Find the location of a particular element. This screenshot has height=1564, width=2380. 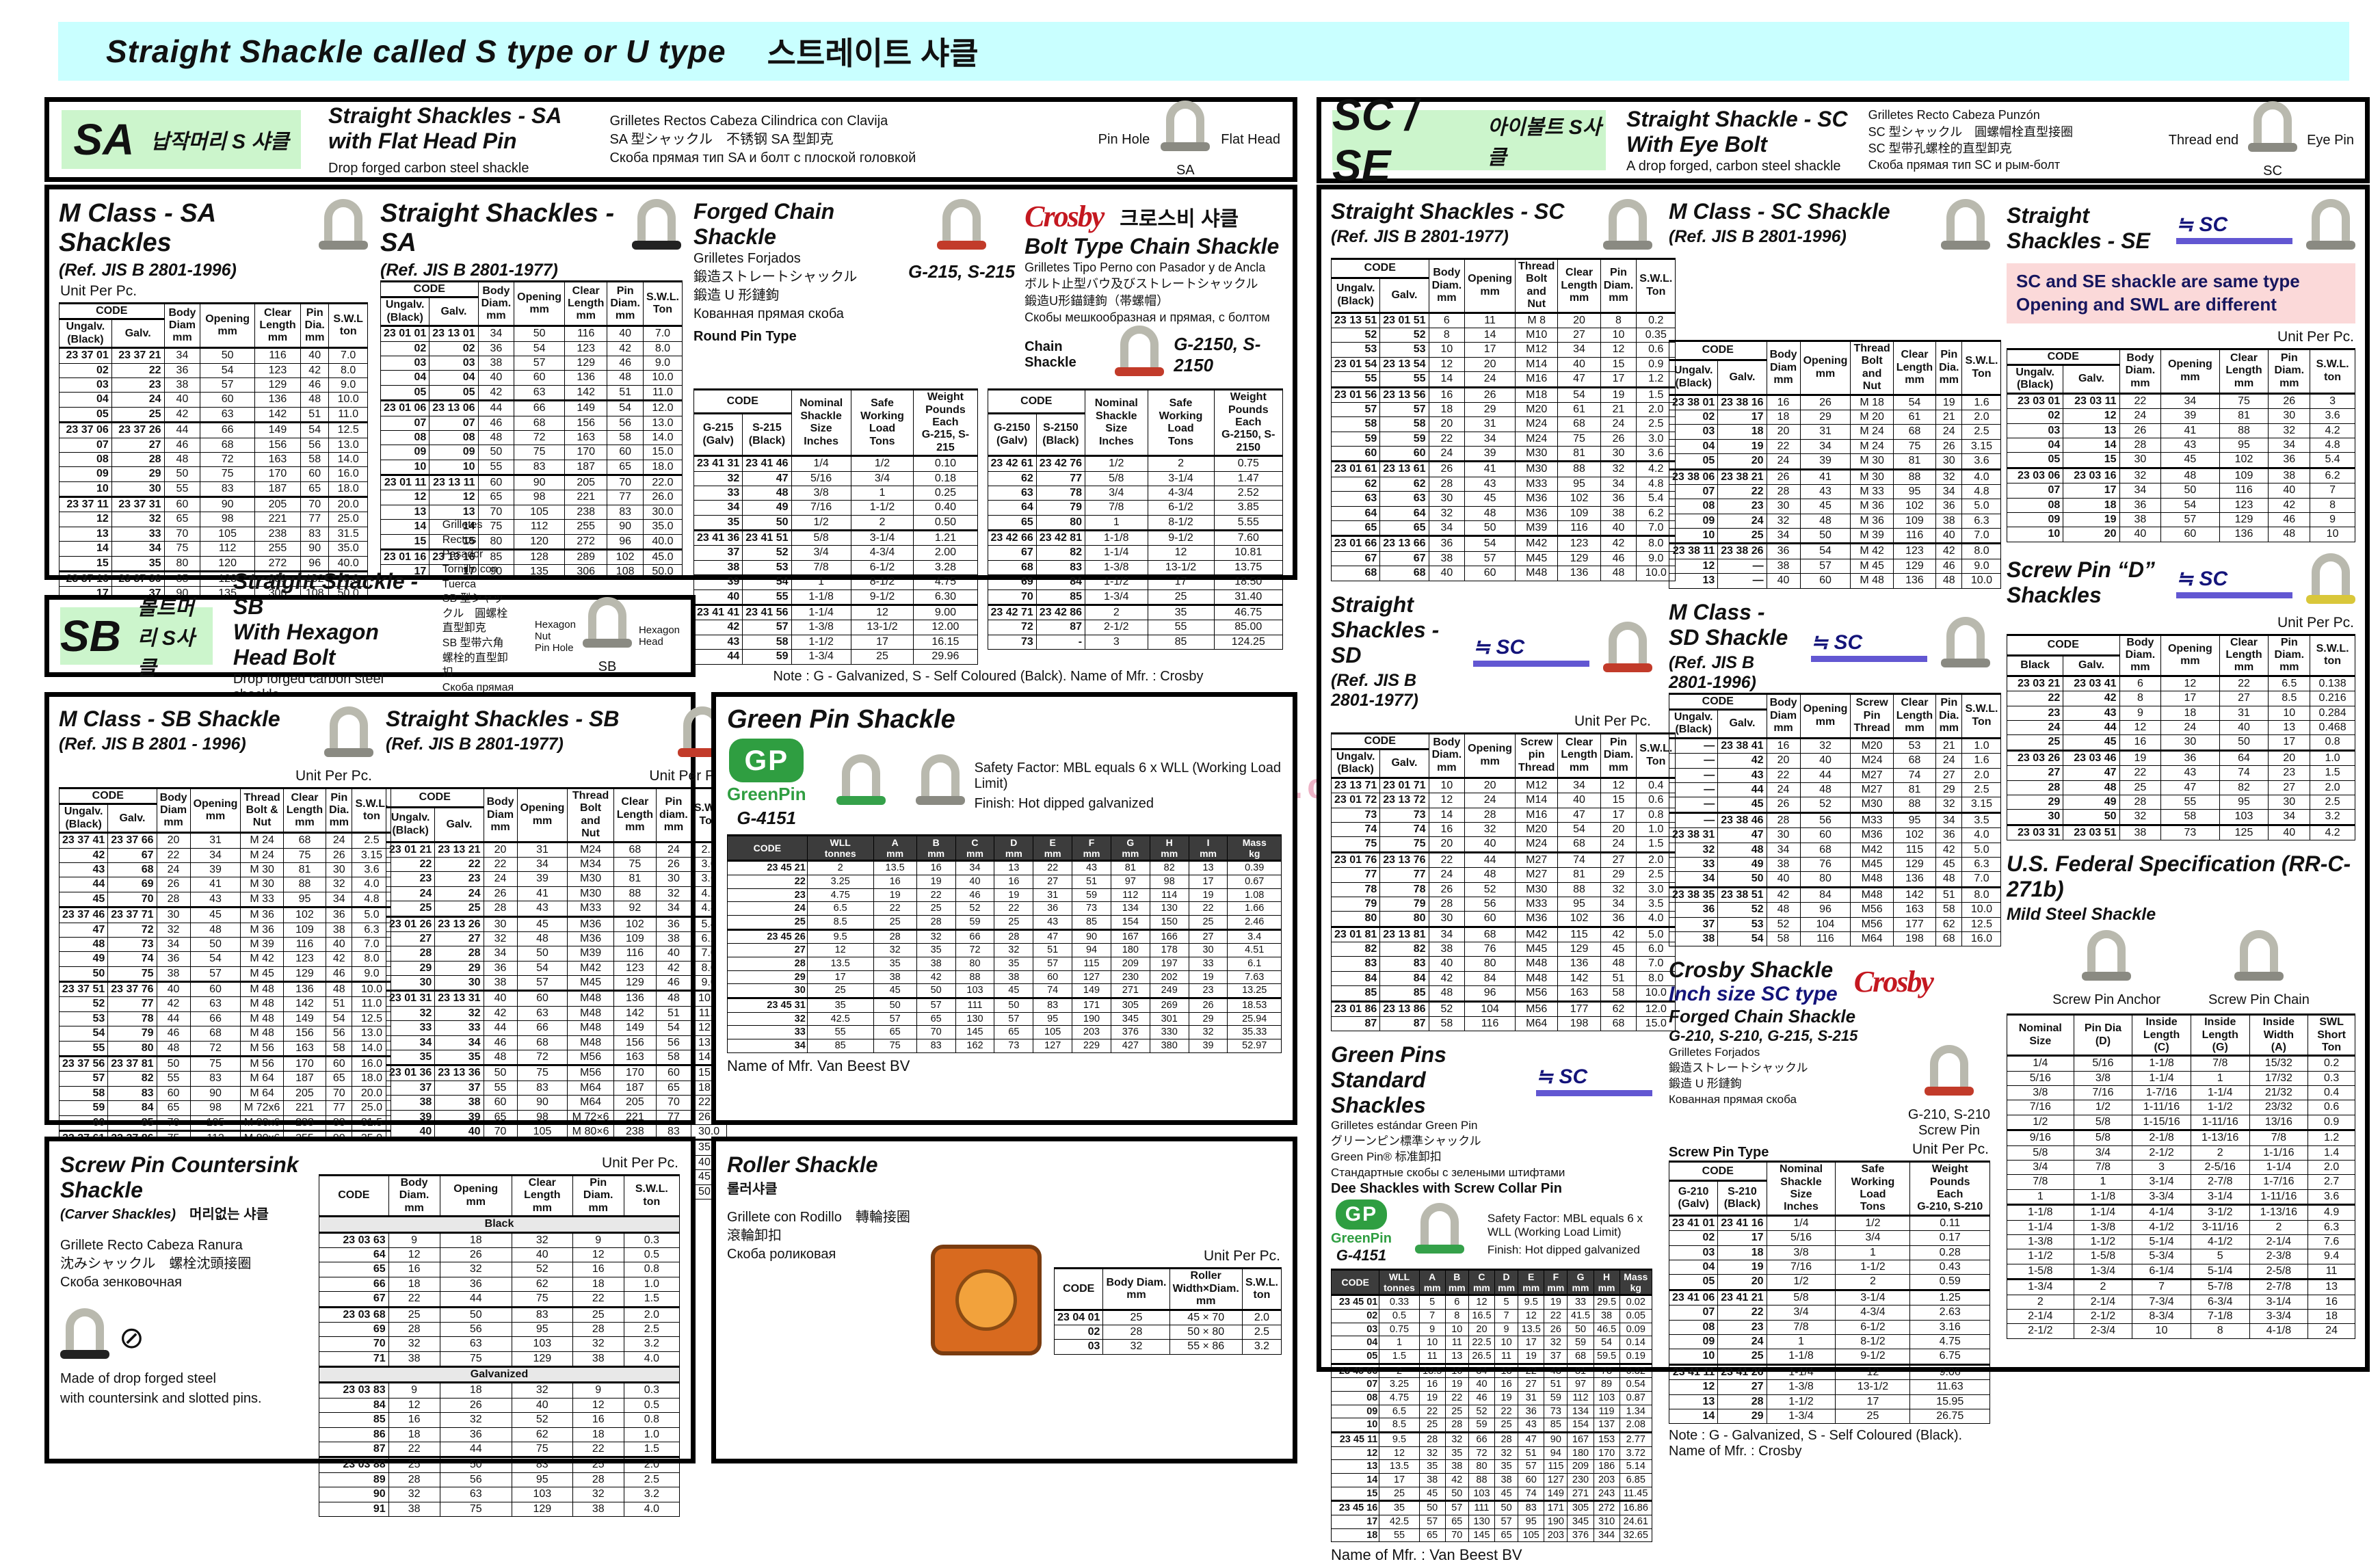

m-class-sa-photo is located at coordinates (343, 228).